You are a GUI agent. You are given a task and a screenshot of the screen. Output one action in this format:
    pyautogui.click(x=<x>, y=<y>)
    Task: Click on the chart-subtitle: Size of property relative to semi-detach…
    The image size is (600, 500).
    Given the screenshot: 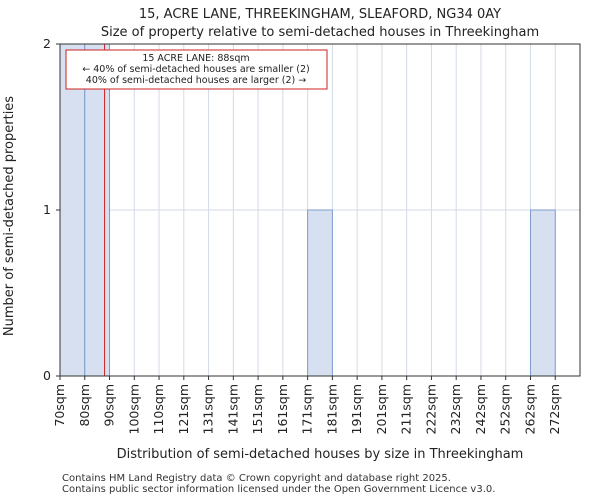 What is the action you would take?
    pyautogui.click(x=320, y=32)
    